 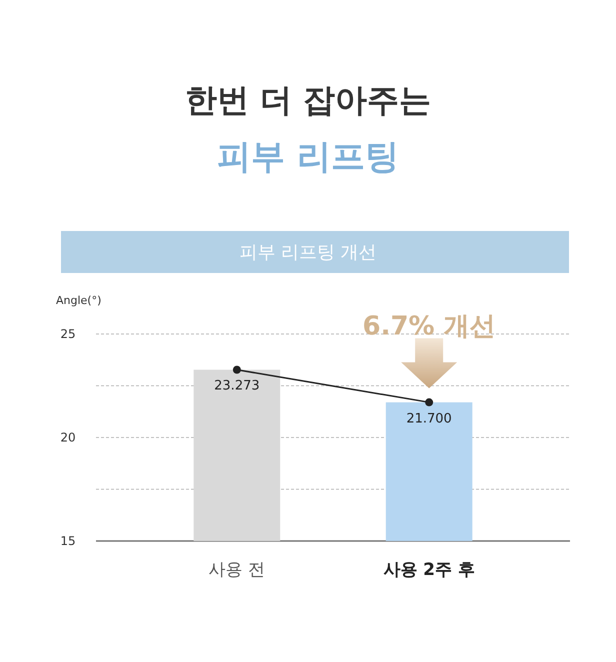 I want to click on data-label: 23.273, so click(x=237, y=386).